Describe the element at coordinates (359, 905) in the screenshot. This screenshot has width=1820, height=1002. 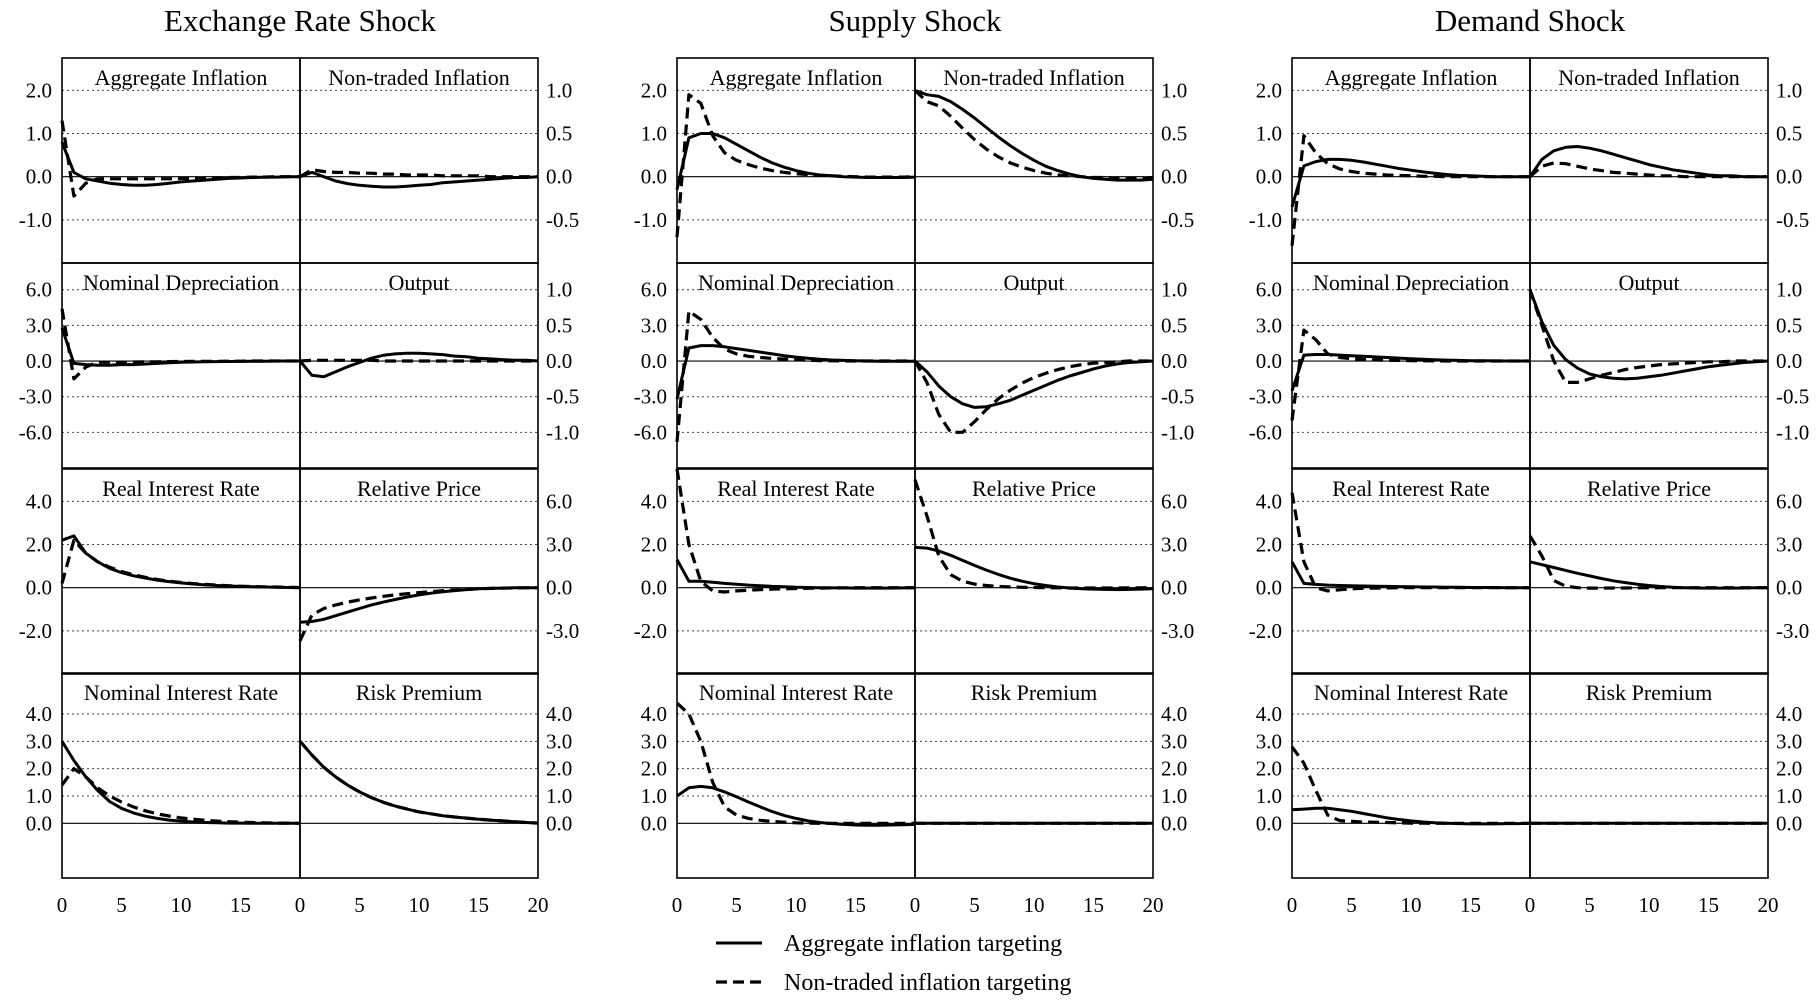
I see `x-tick-label-0-right-1: 5` at that location.